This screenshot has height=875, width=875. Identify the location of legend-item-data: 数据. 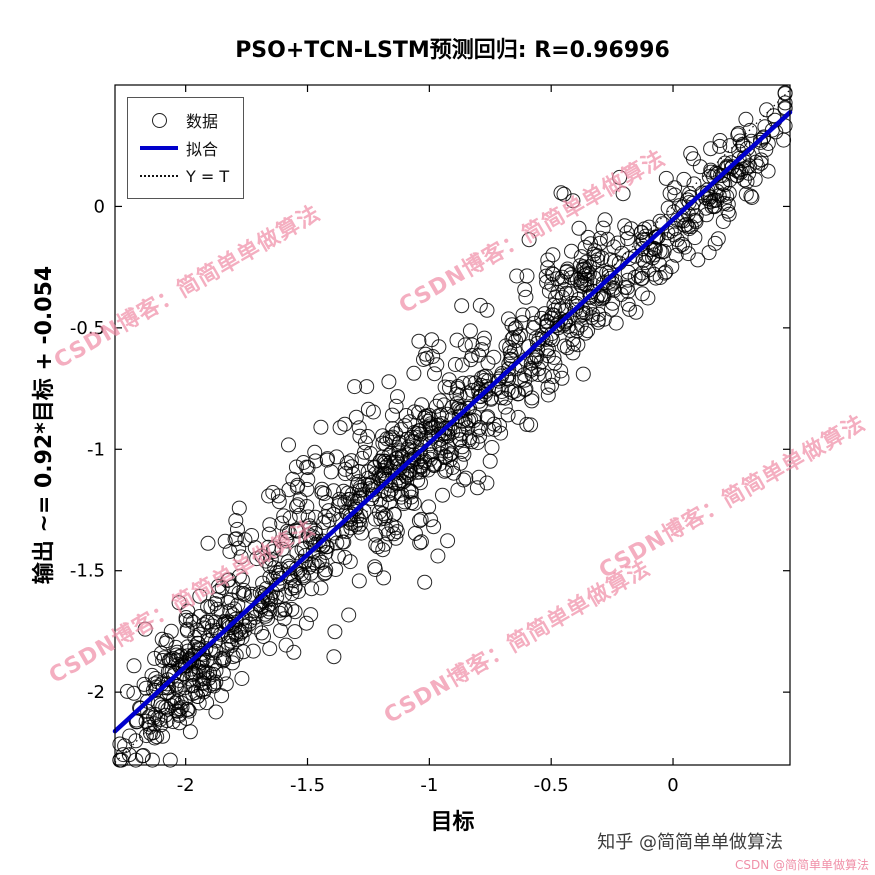
(182, 120).